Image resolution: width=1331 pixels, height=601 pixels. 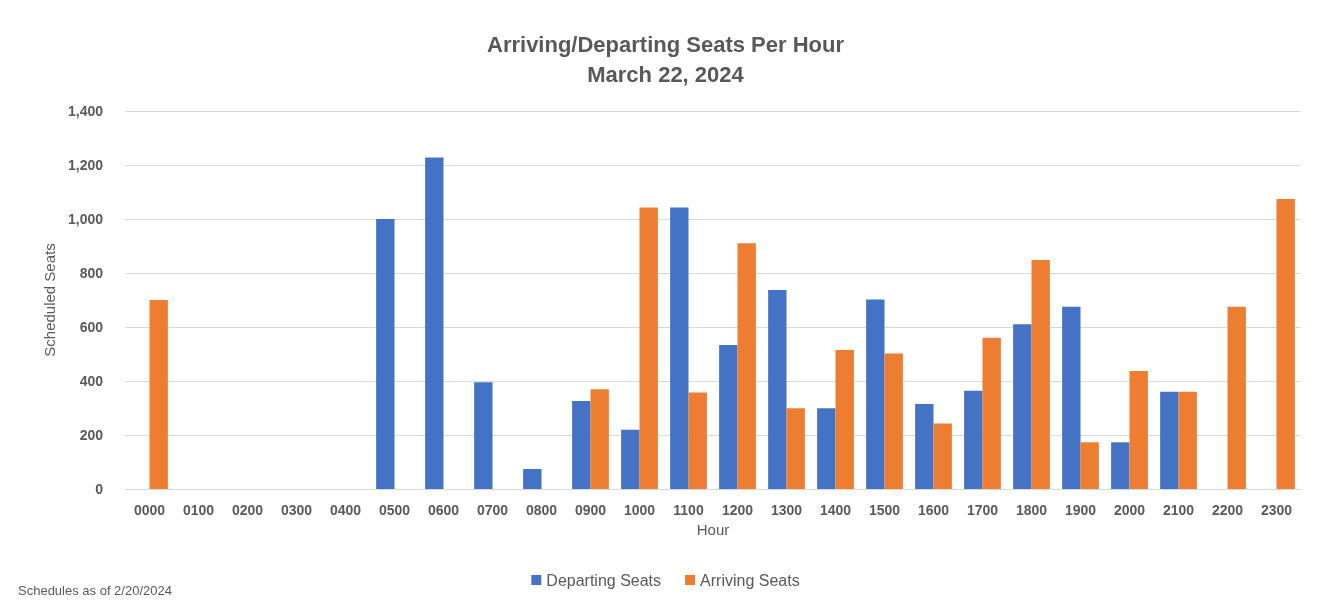 What do you see at coordinates (1129, 510) in the screenshot?
I see `x-tick-label: 2000` at bounding box center [1129, 510].